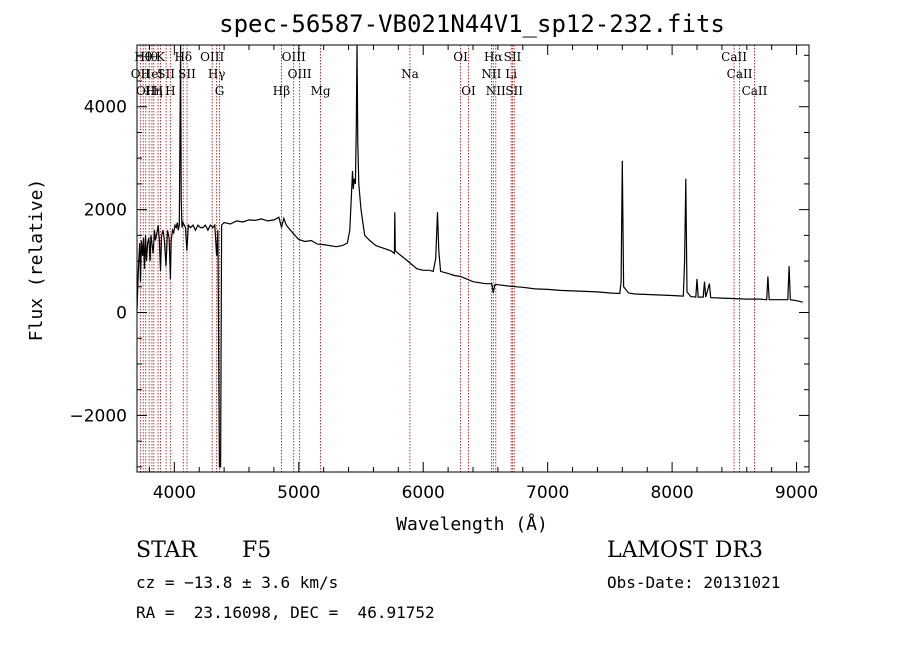  Describe the element at coordinates (694, 582) in the screenshot. I see `observation-date: Obs-Date: 20131021` at that location.